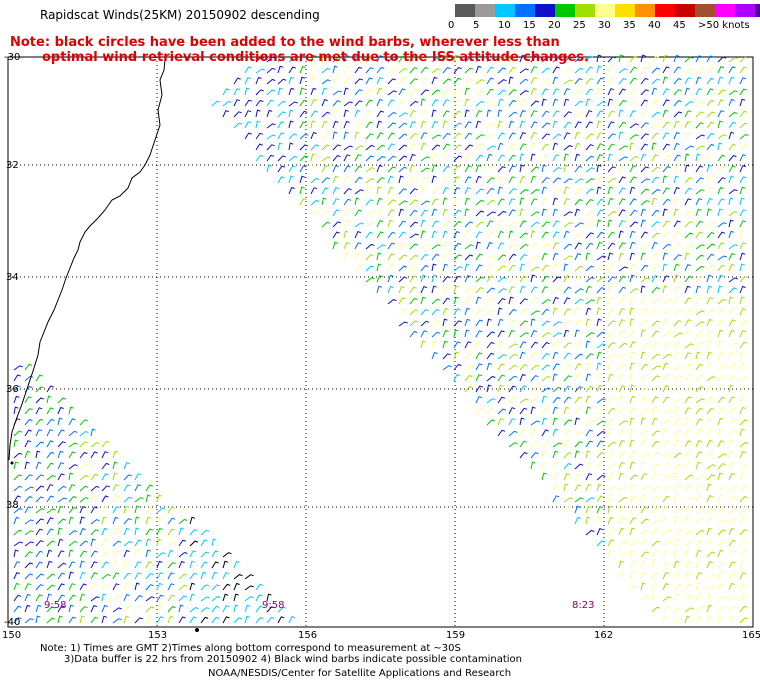 This screenshot has height=688, width=760. I want to click on lat-label: 36, so click(12, 389).